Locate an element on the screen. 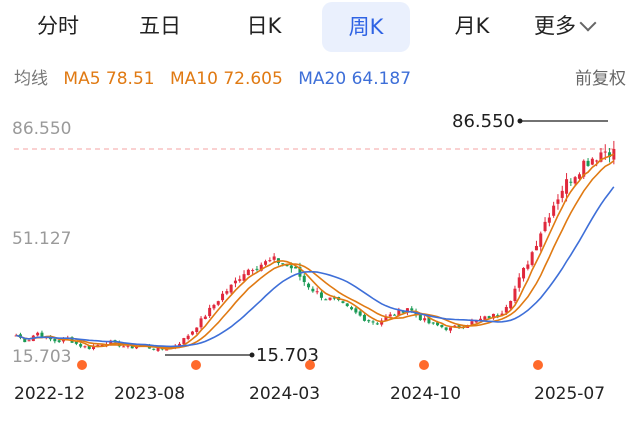  ma-label: 均线 is located at coordinates (31, 79).